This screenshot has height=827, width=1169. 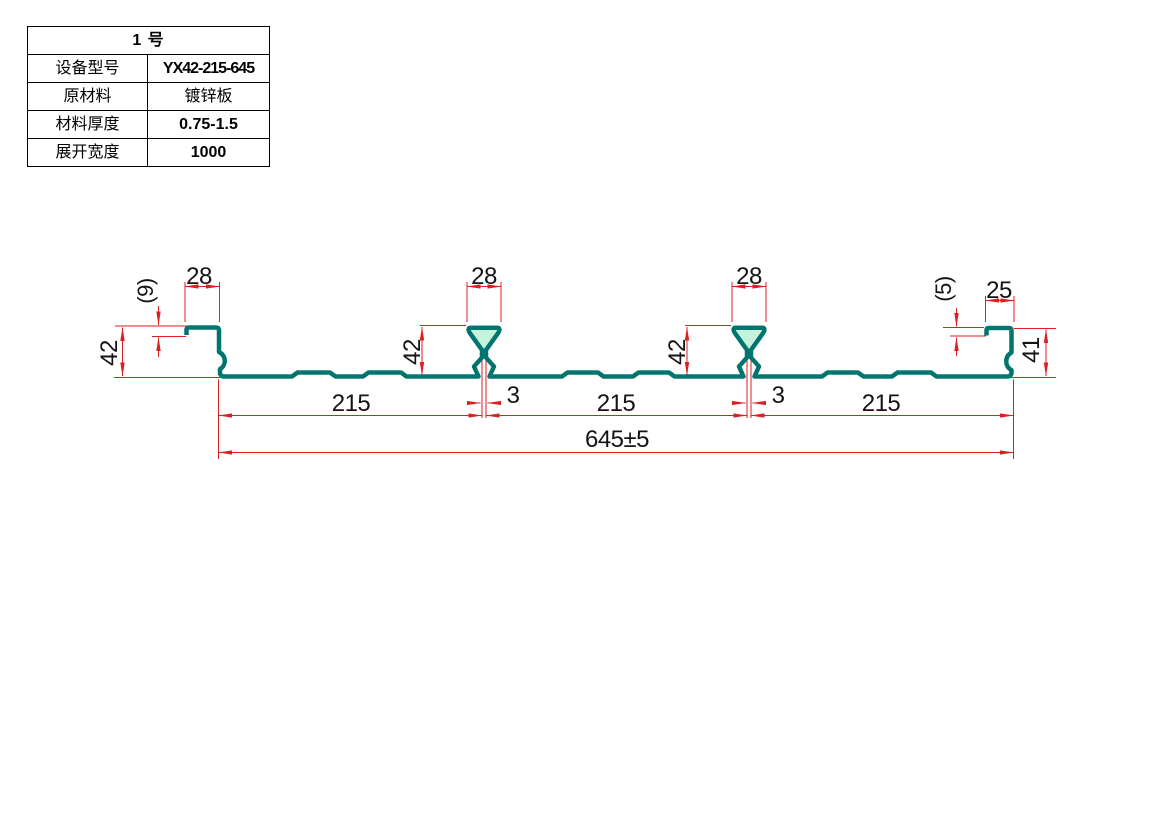 What do you see at coordinates (167, 370) in the screenshot?
I see `left-end-dimensions` at bounding box center [167, 370].